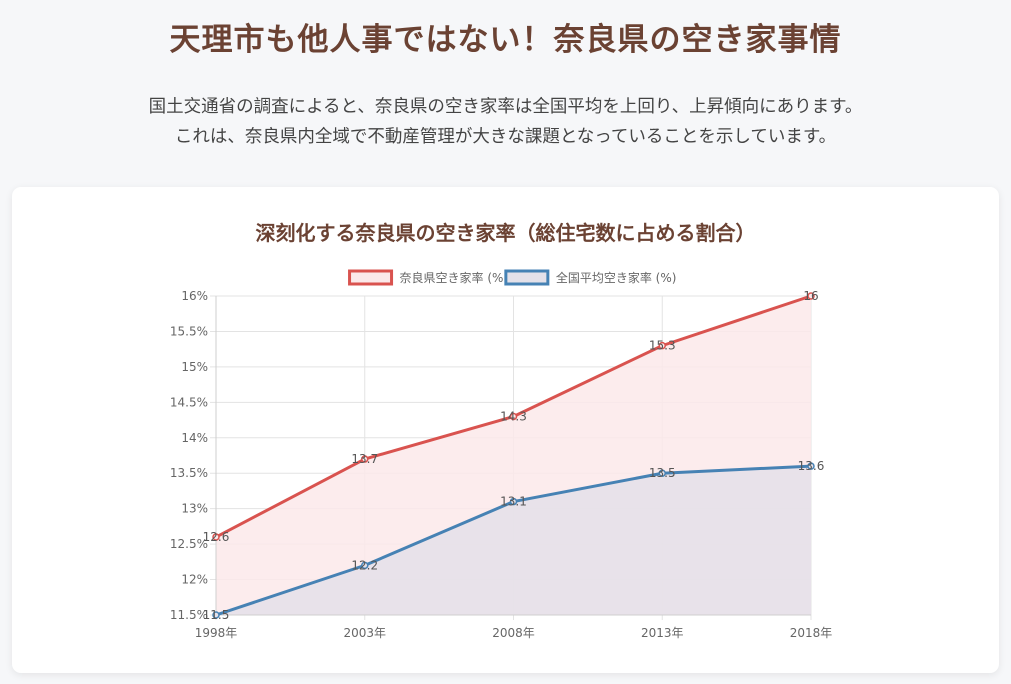  What do you see at coordinates (194, 438) in the screenshot?
I see `y-tick-label: 14%` at bounding box center [194, 438].